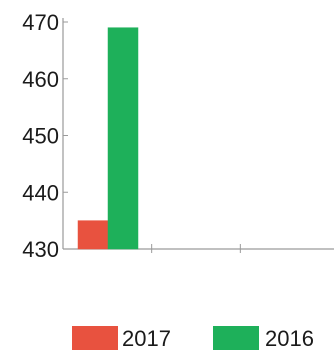  Describe the element at coordinates (193, 338) in the screenshot. I see `legend: 2017 2016` at that location.